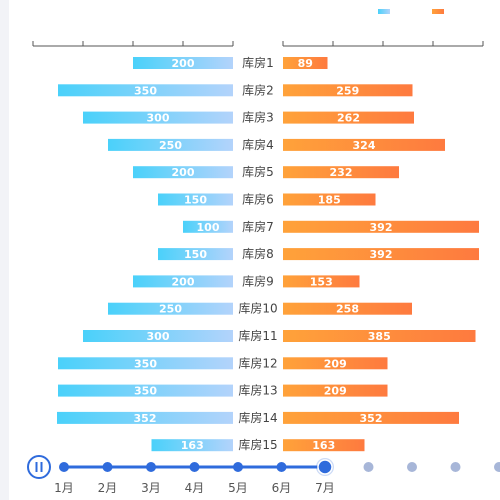 The width and height of the screenshot is (500, 500). I want to click on legend-swatch-left, so click(384, 11).